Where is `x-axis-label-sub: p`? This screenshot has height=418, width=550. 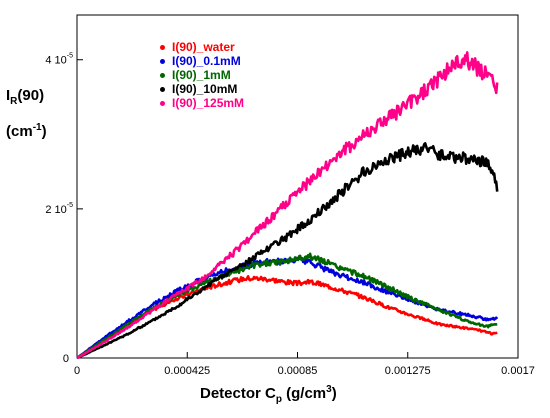 x-axis-label-sub: p is located at coordinates (278, 399).